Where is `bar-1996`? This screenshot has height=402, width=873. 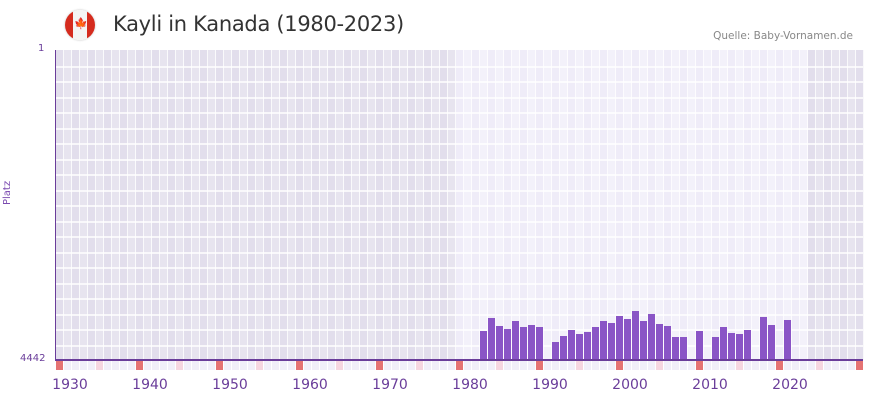
bar-1996 is located at coordinates (603, 340).